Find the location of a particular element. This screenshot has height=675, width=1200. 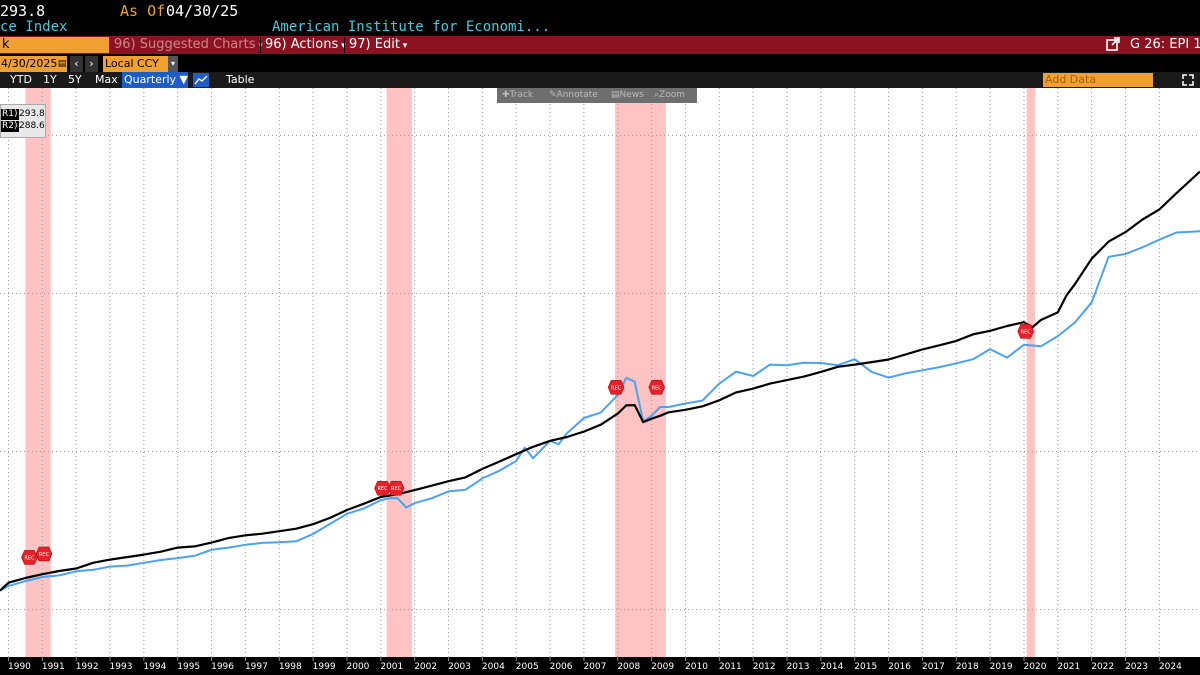

track-button: ✚ Track is located at coordinates (517, 95).